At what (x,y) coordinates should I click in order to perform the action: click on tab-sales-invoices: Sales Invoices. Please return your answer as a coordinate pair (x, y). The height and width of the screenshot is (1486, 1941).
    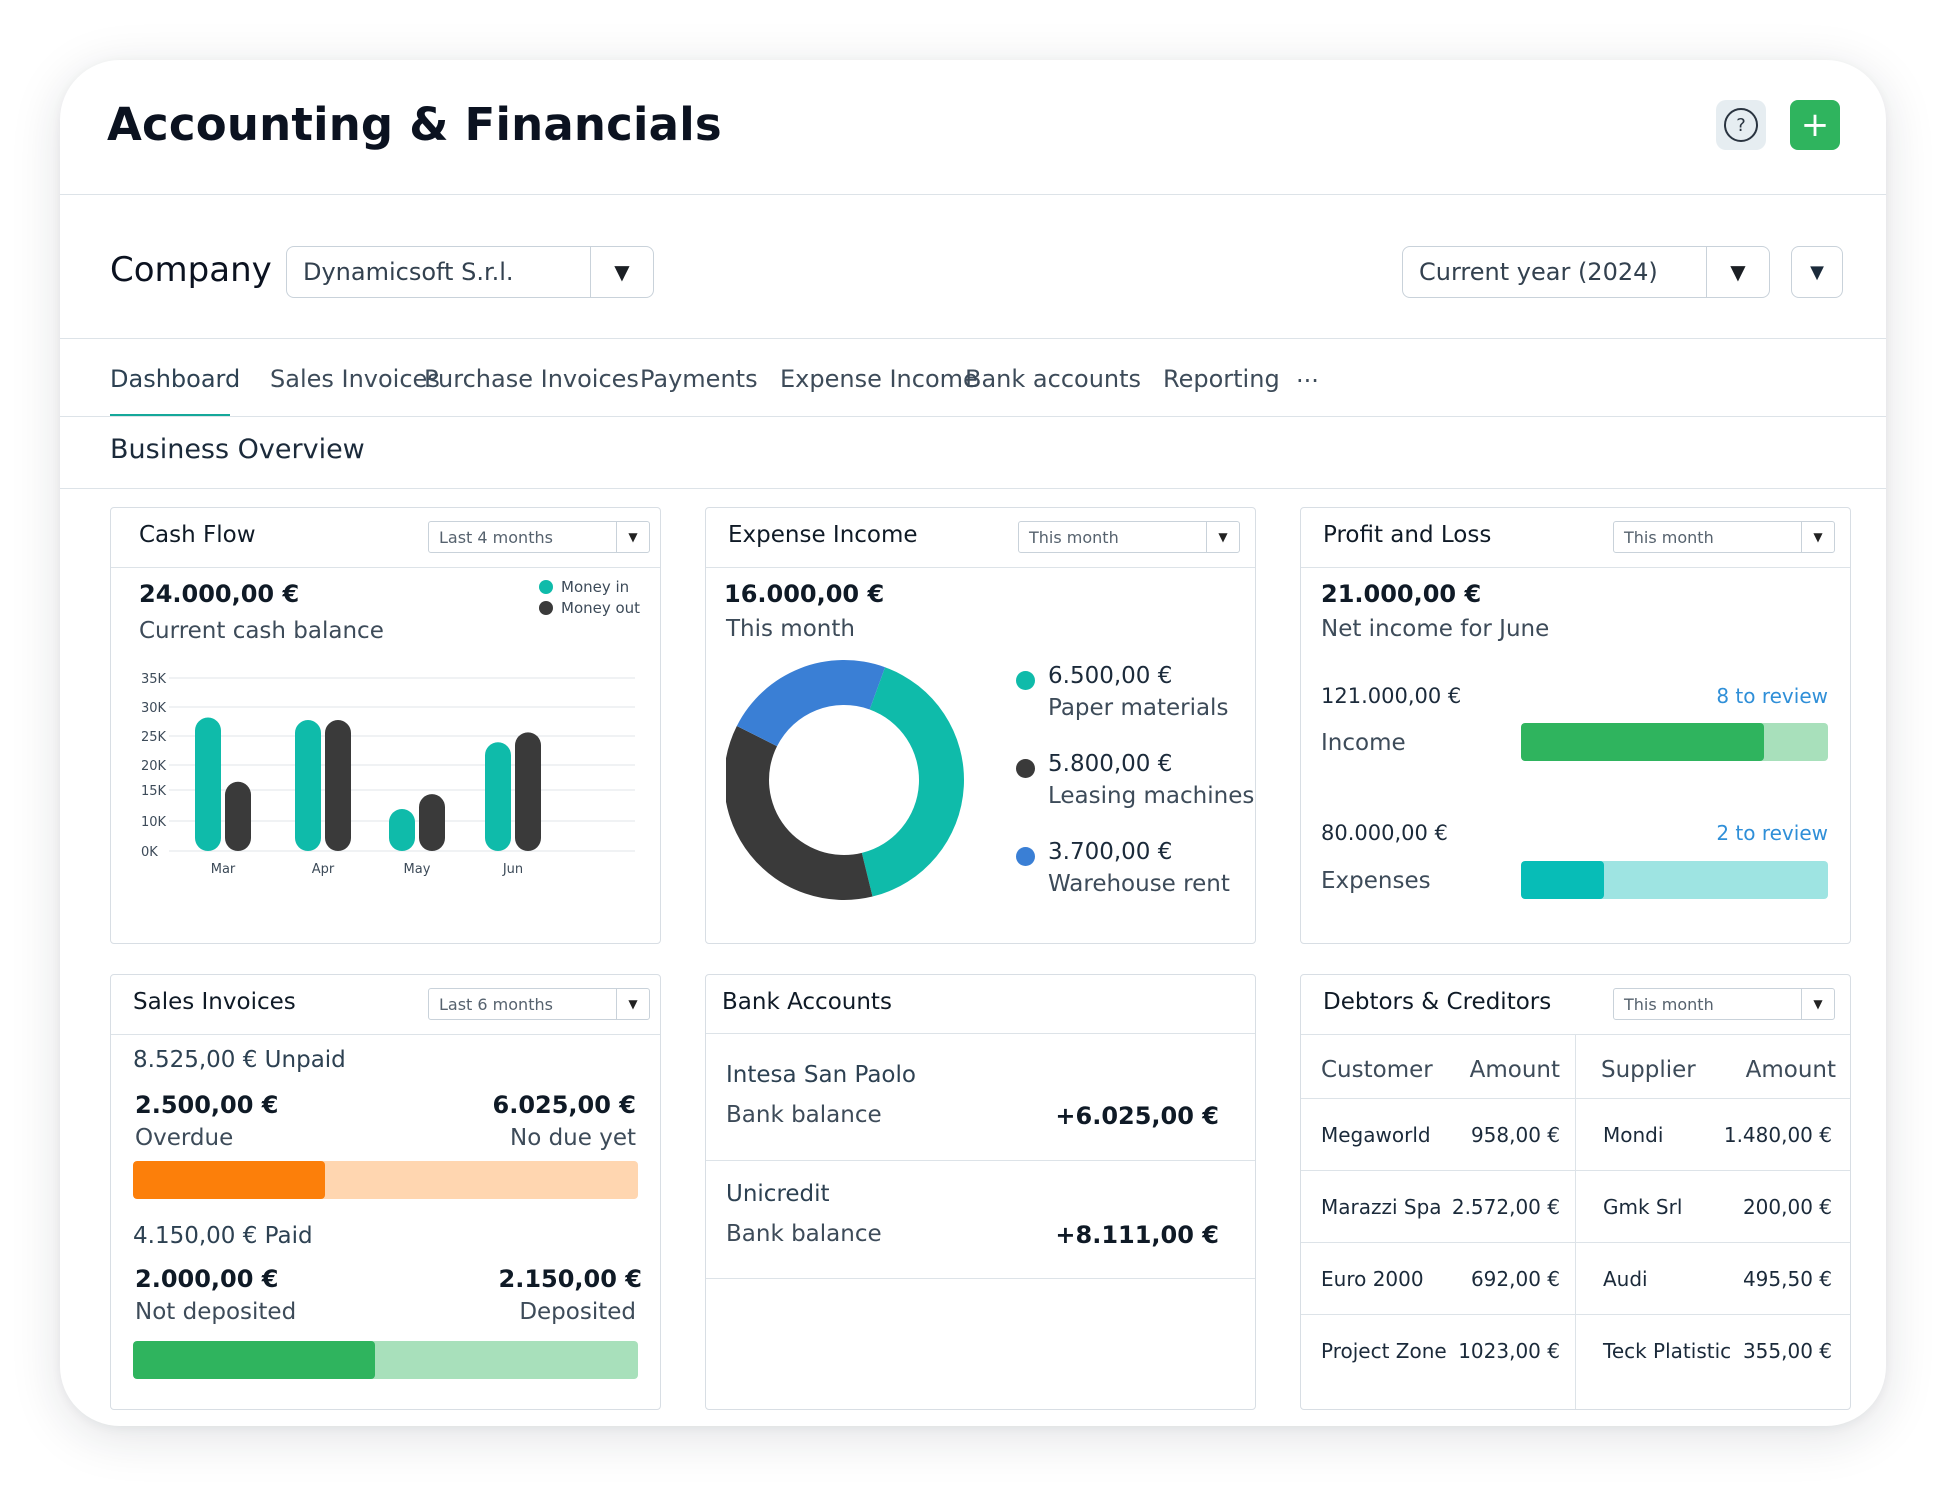
    Looking at the image, I should click on (355, 379).